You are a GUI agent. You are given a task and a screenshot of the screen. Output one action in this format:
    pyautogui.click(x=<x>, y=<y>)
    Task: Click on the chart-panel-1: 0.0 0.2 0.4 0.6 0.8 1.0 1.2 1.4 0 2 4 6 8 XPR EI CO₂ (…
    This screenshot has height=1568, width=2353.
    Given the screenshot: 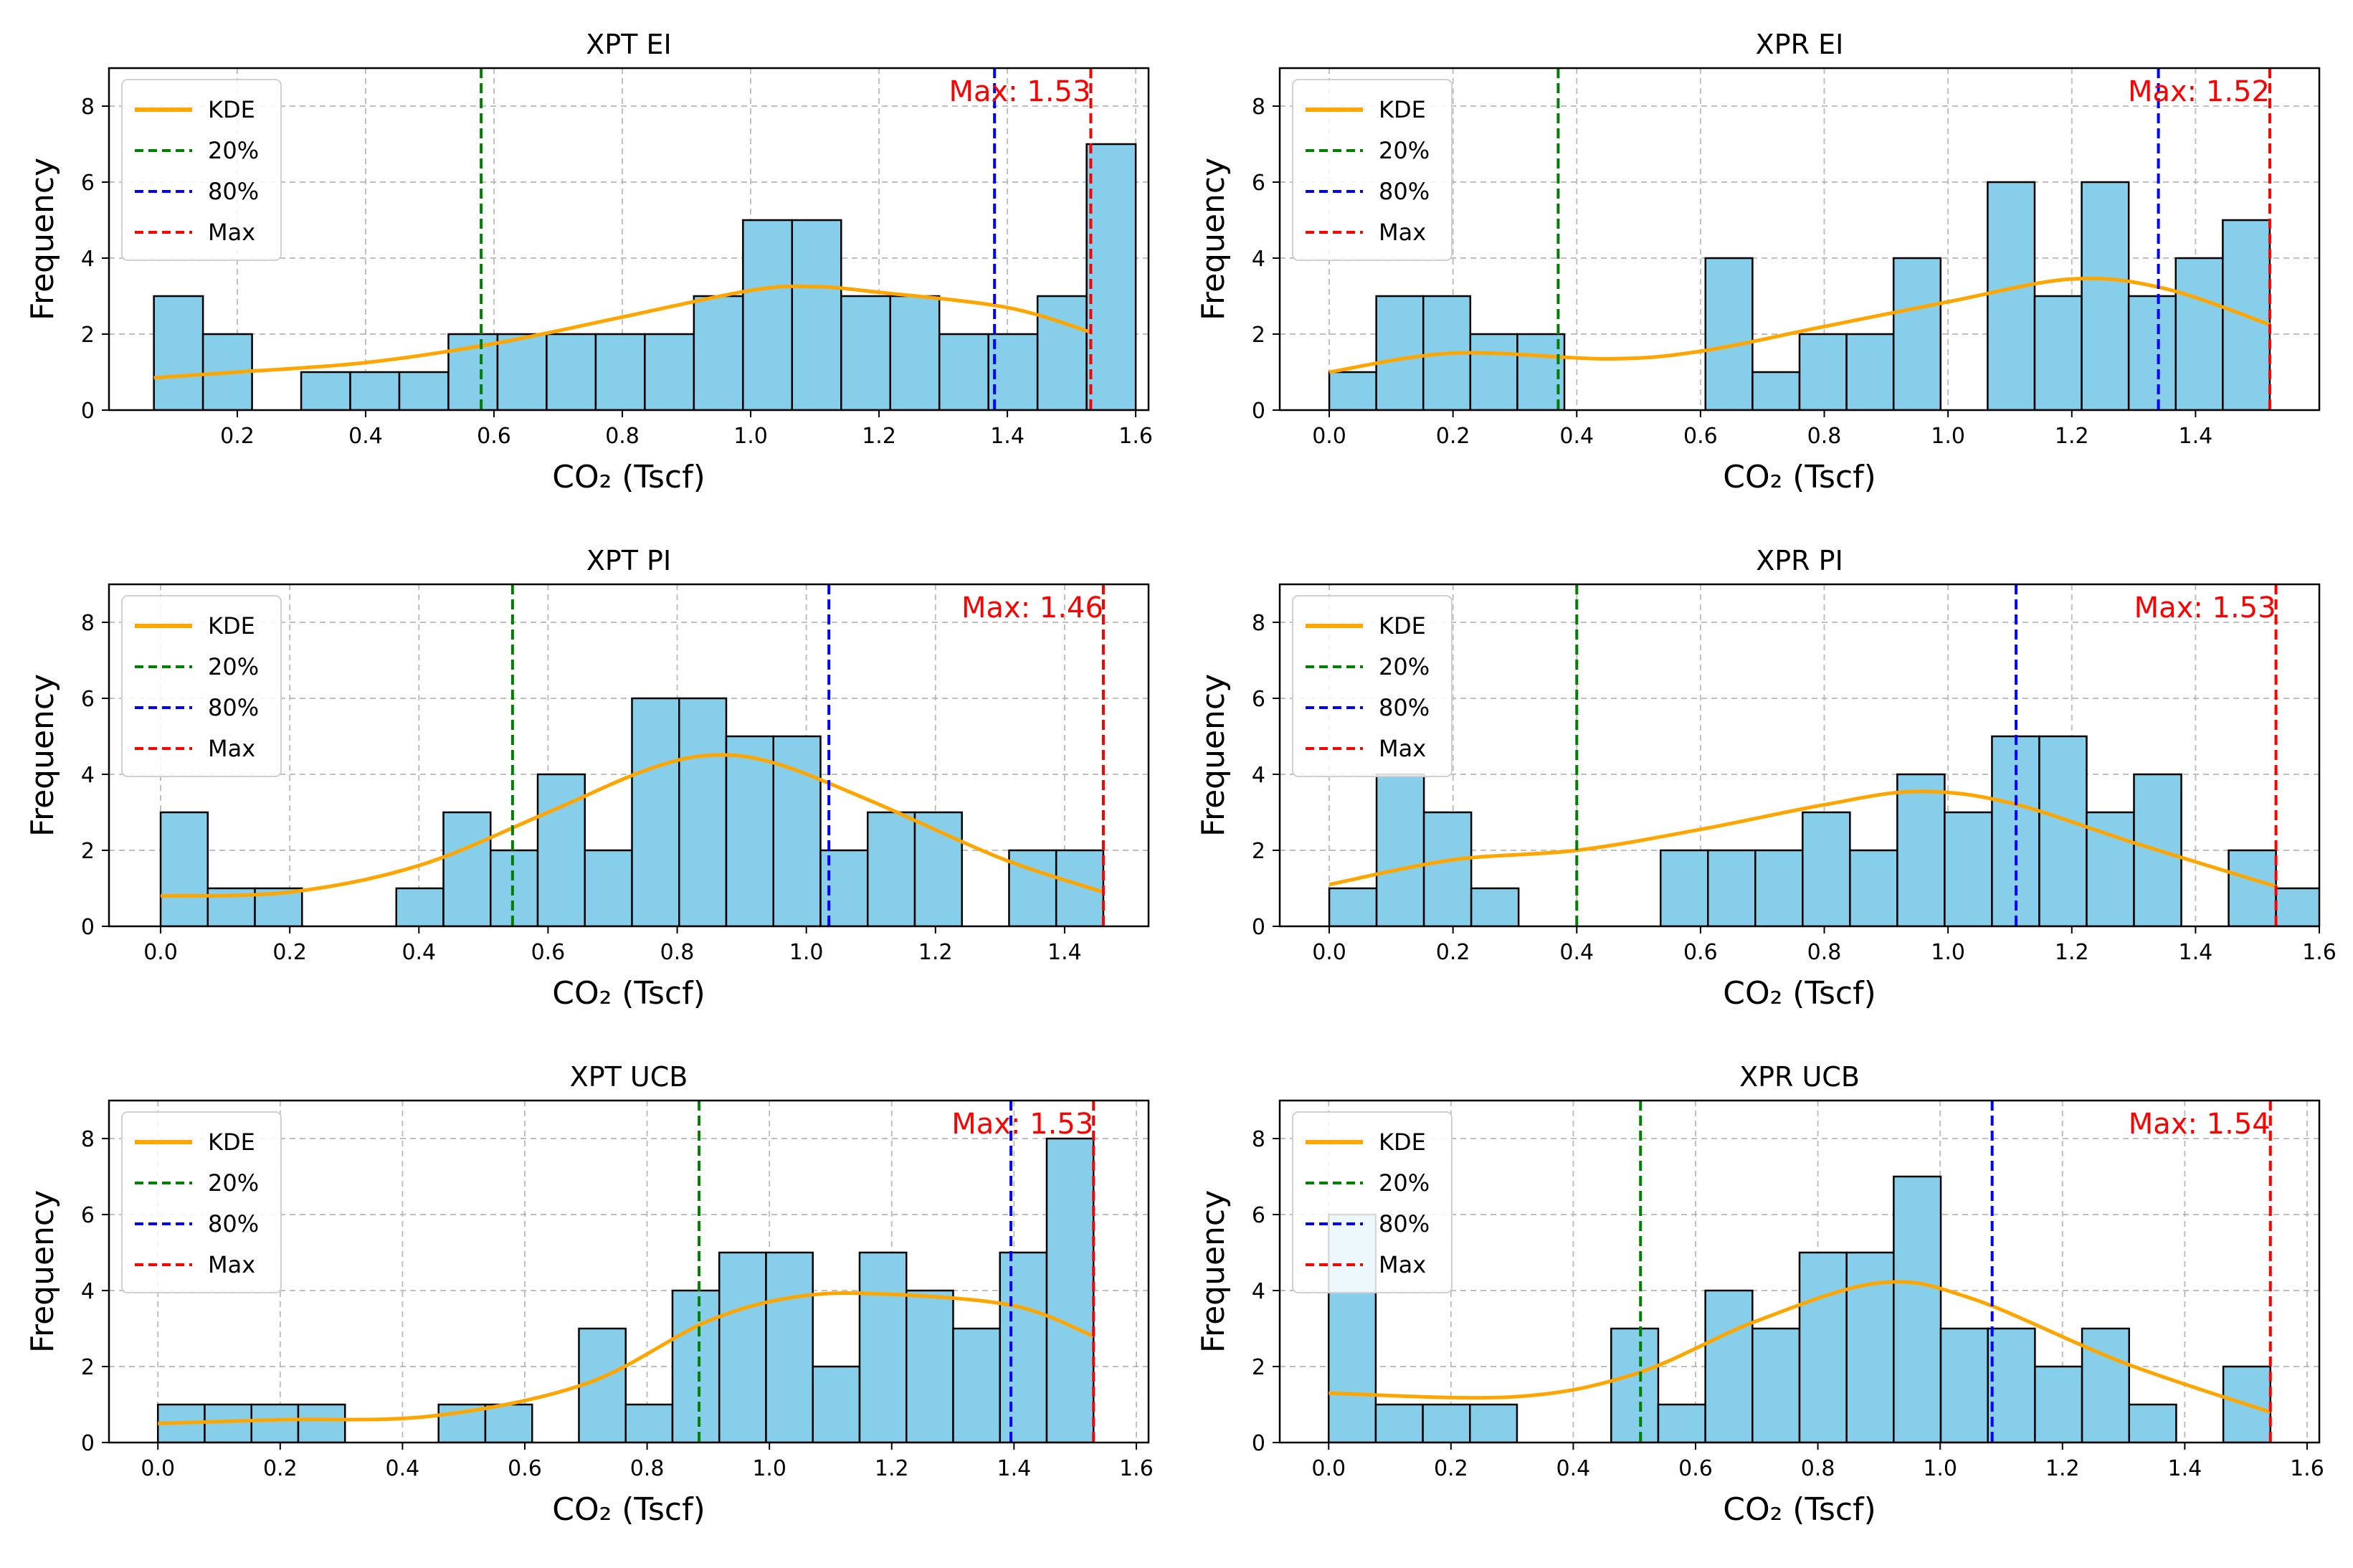 What is the action you would take?
    pyautogui.click(x=1758, y=262)
    